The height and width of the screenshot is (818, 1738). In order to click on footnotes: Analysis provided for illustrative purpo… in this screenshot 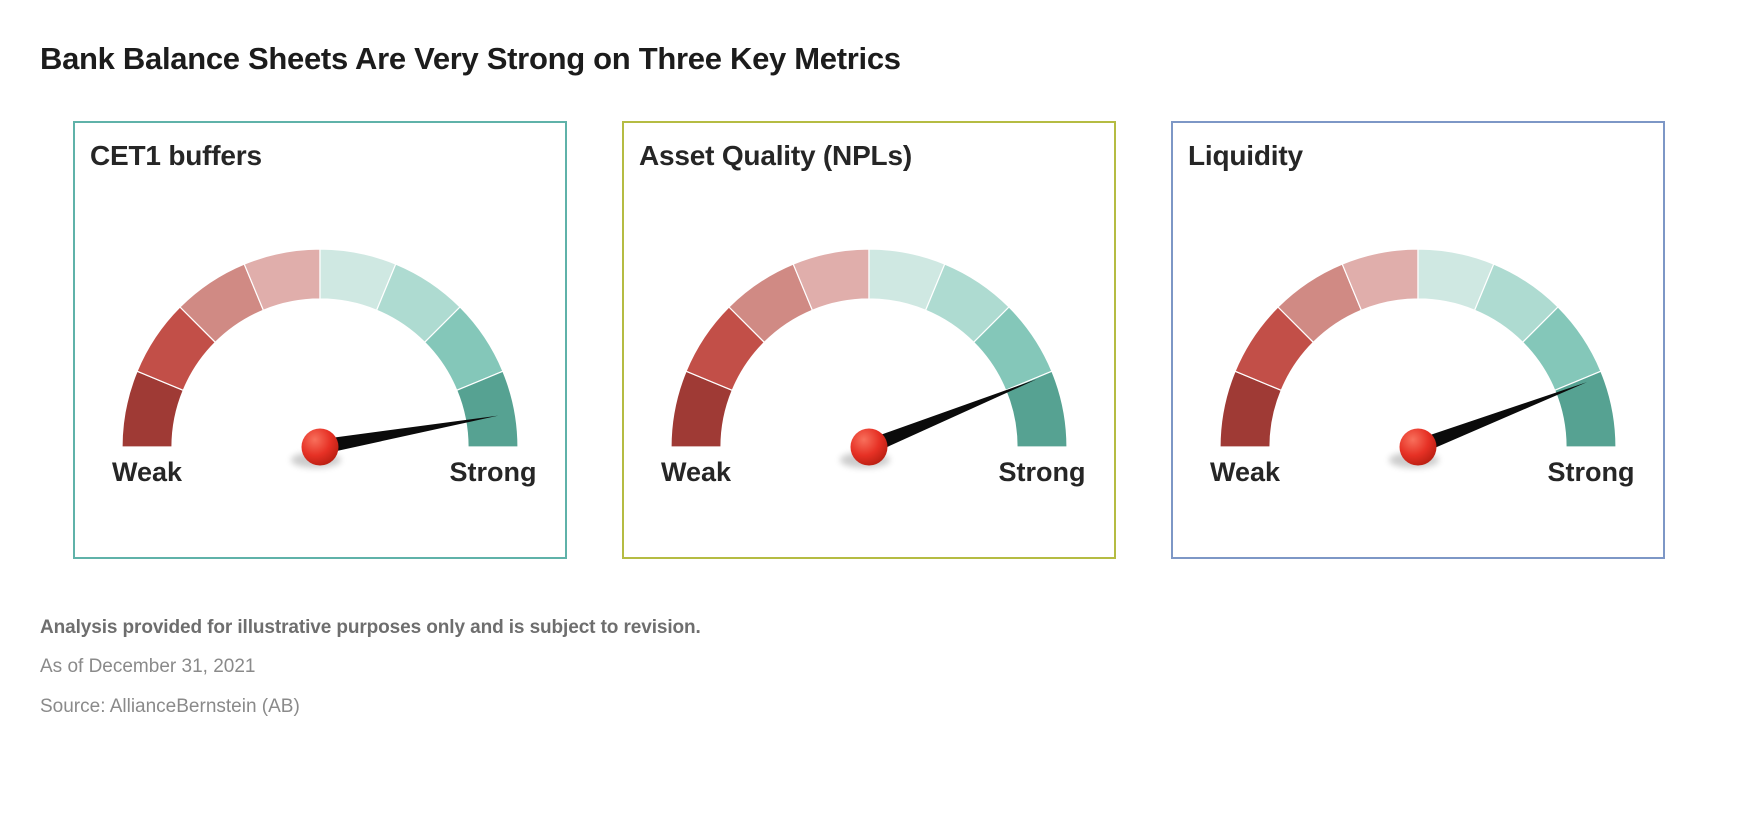, I will do `click(889, 667)`.